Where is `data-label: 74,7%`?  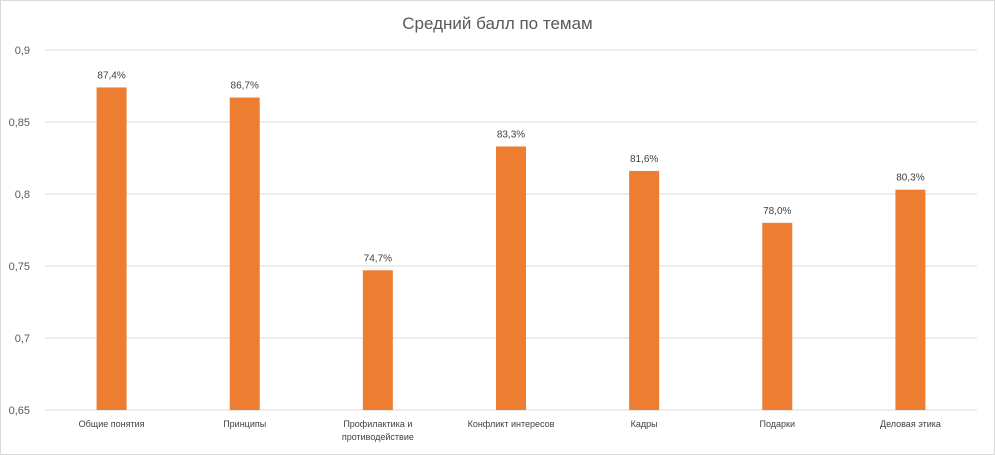 data-label: 74,7% is located at coordinates (378, 258).